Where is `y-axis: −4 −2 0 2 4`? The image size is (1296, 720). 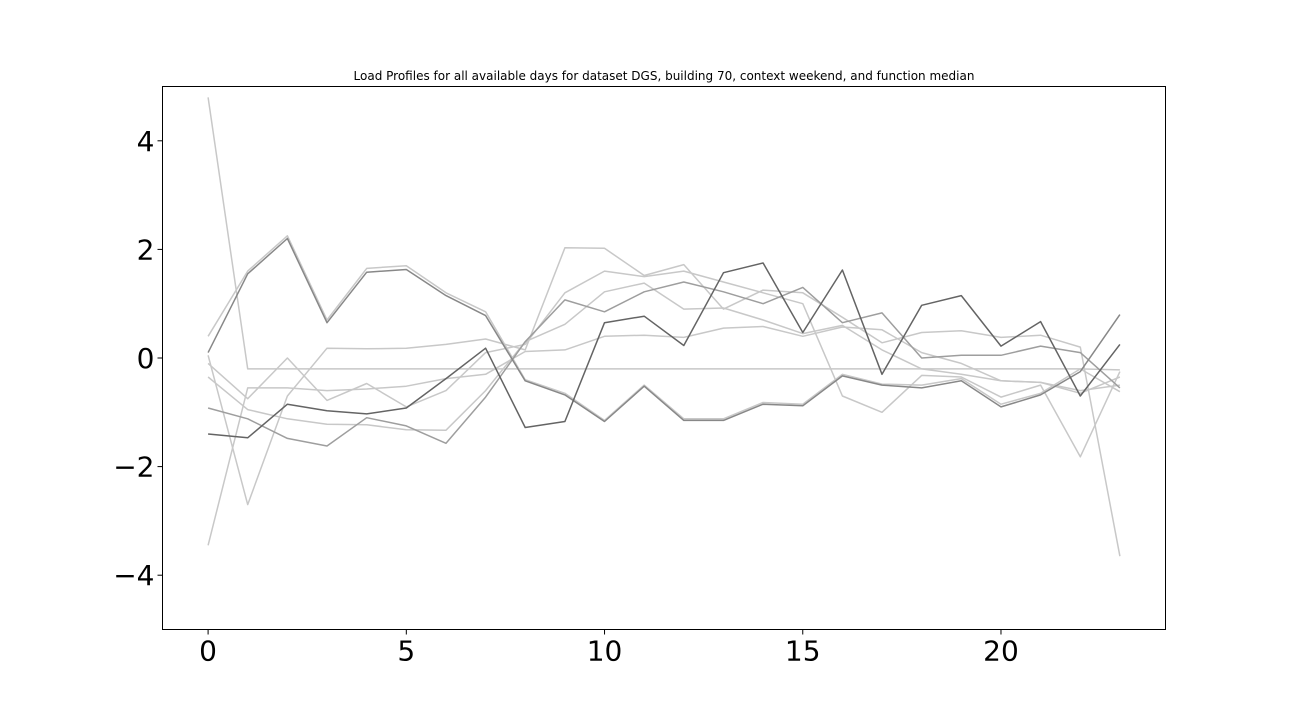
y-axis: −4 −2 0 2 4 is located at coordinates (138, 358).